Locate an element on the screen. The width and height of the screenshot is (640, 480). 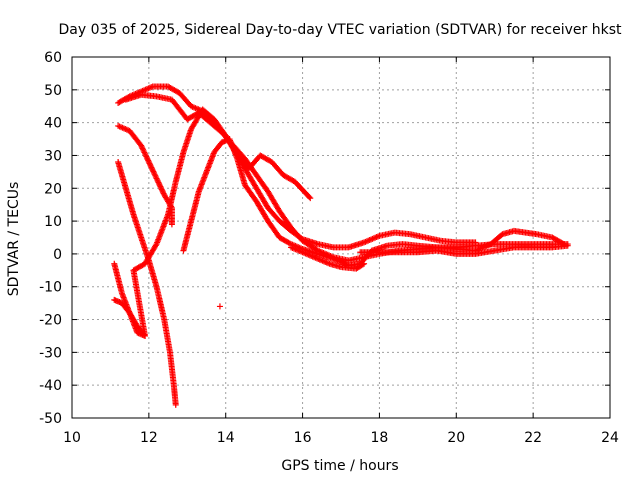
x-tick-label: 24 is located at coordinates (610, 438).